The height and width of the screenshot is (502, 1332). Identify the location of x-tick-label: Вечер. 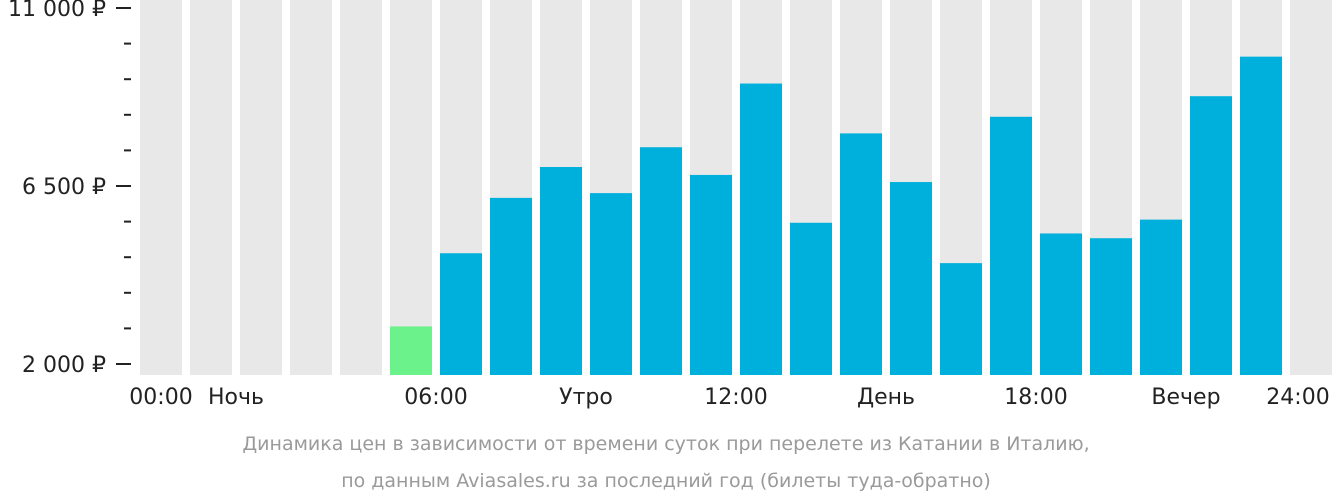
(1185, 397).